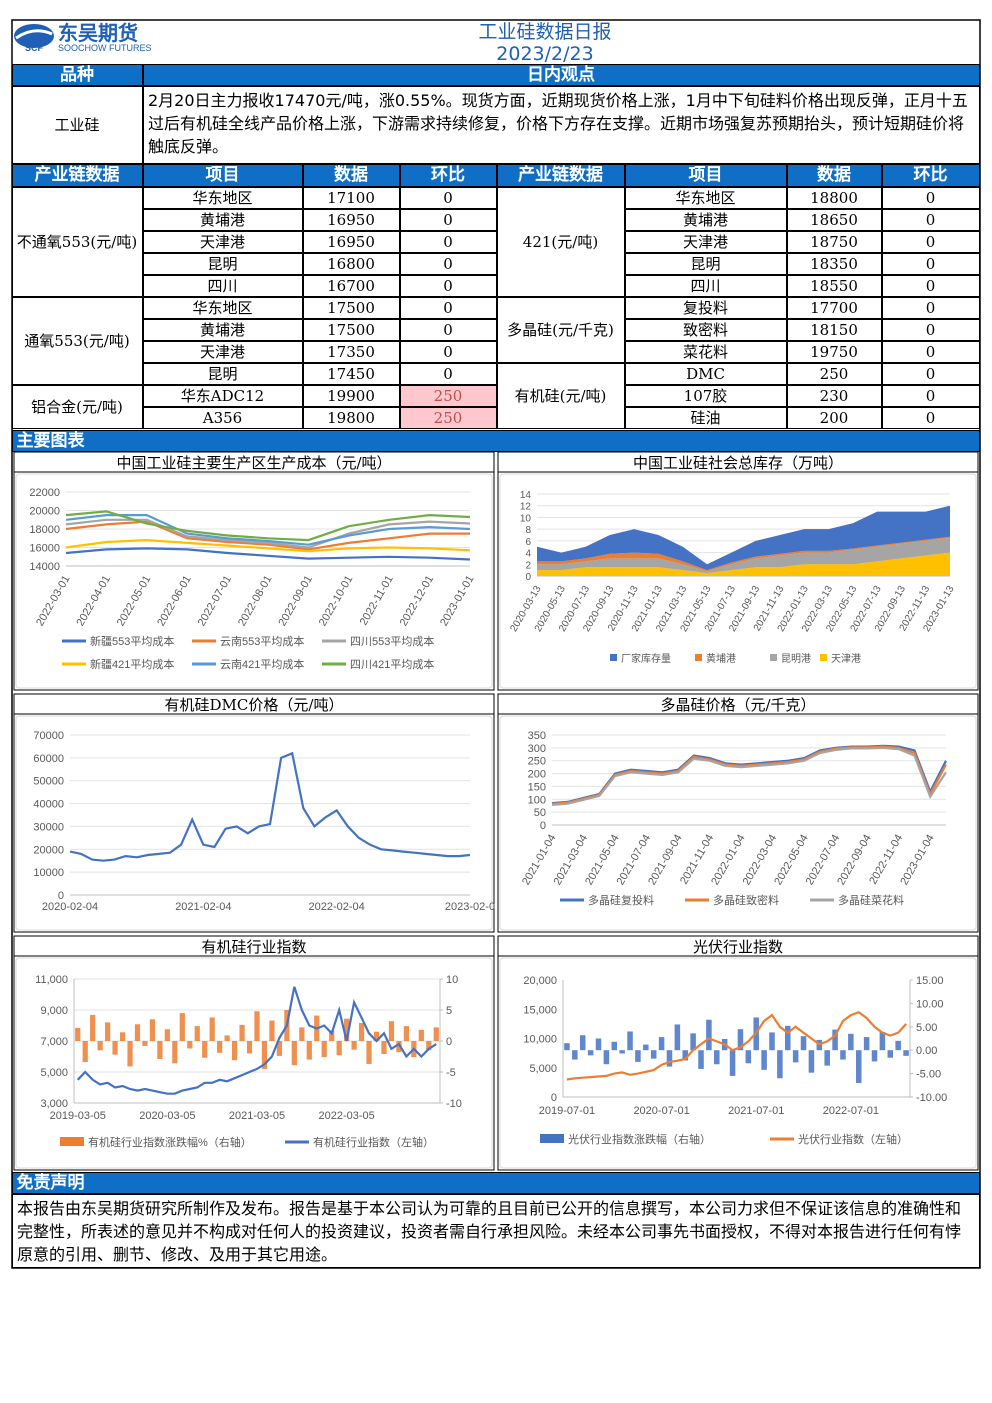 This screenshot has height=1403, width=992. Describe the element at coordinates (834, 197) in the screenshot. I see `value: 18800` at that location.